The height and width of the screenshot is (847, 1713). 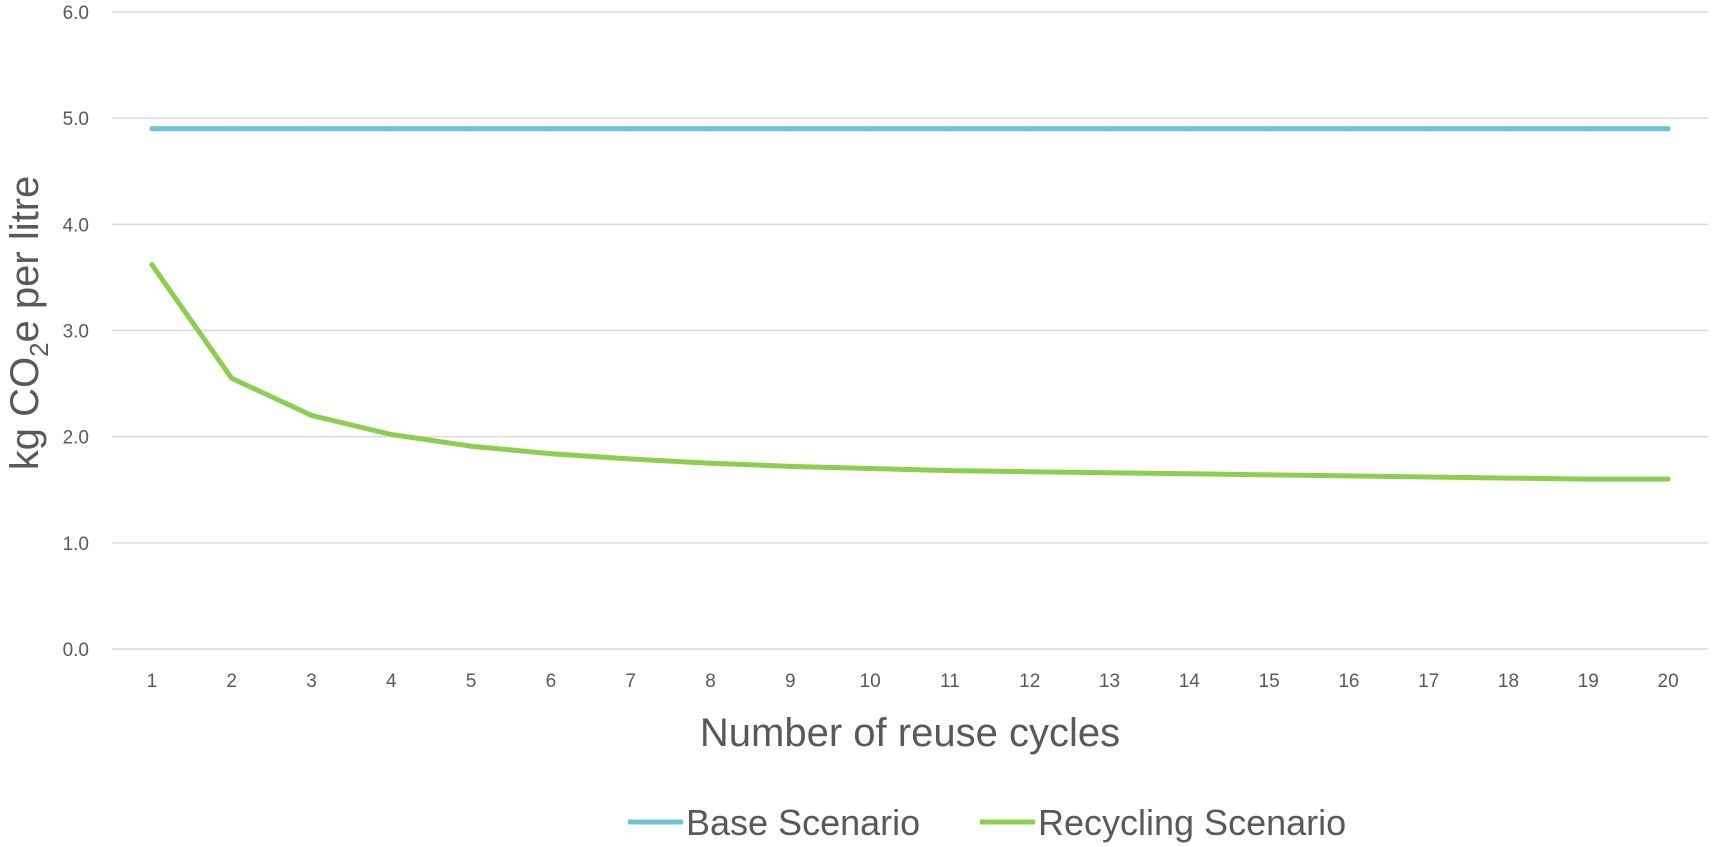 I want to click on y-axis-title-suffix: e per litre, so click(x=25, y=259).